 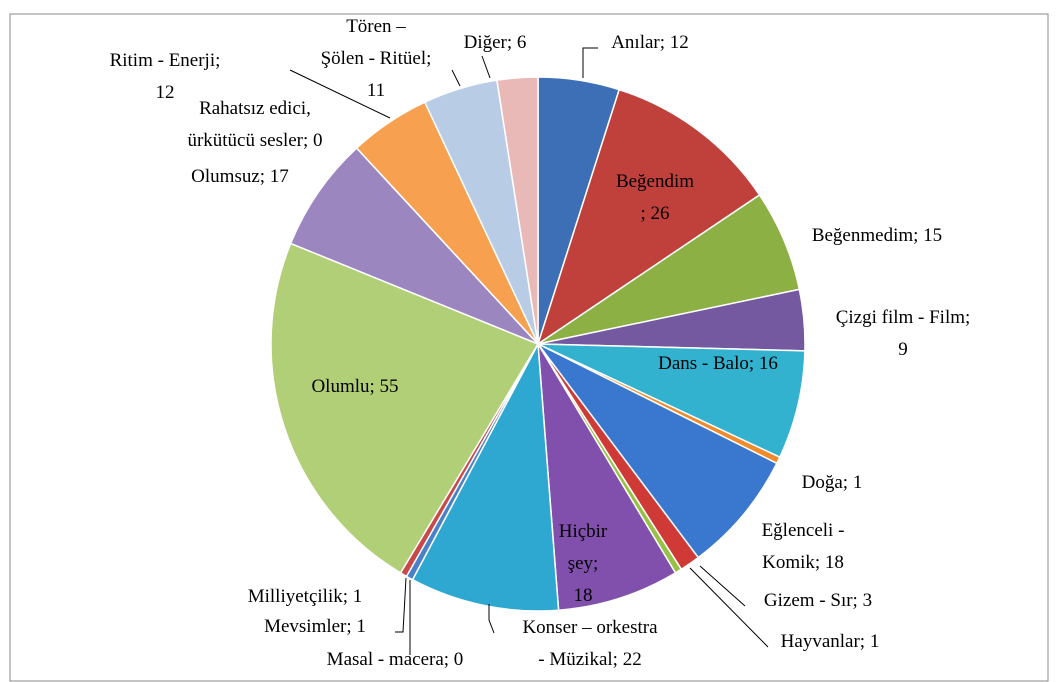 What do you see at coordinates (583, 563) in the screenshot?
I see `data-label: Hiçbir şey; 18` at bounding box center [583, 563].